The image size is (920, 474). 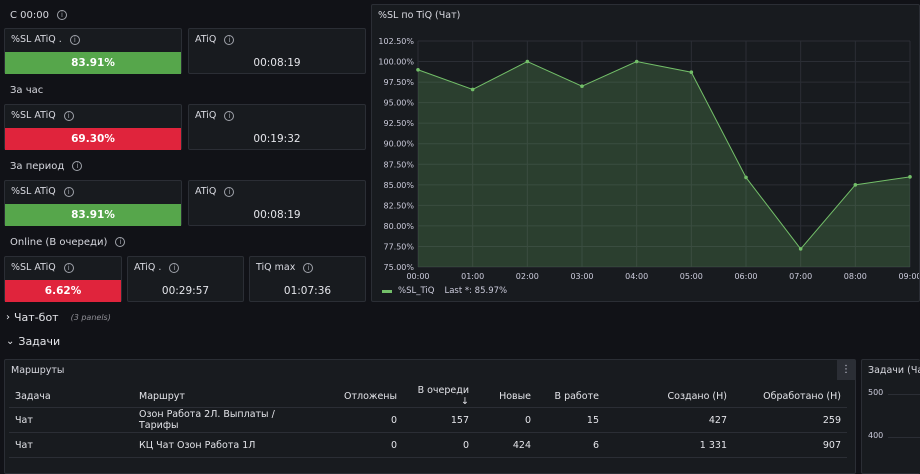 I want to click on row-title: Чат-бот, so click(x=36, y=317).